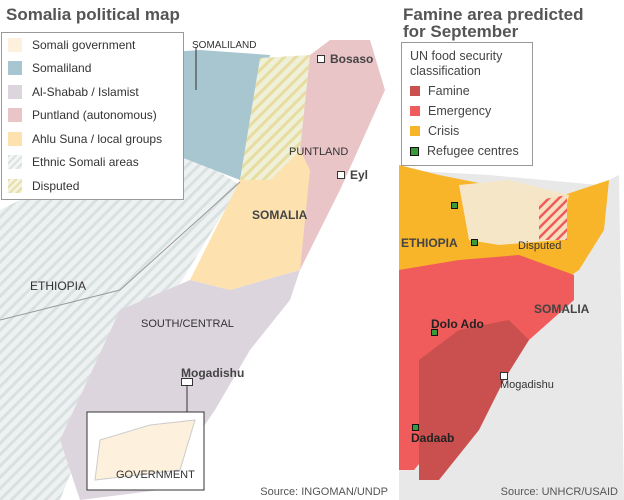 The height and width of the screenshot is (500, 624). Describe the element at coordinates (319, 152) in the screenshot. I see `puntland-label: PUNTLAND` at that location.